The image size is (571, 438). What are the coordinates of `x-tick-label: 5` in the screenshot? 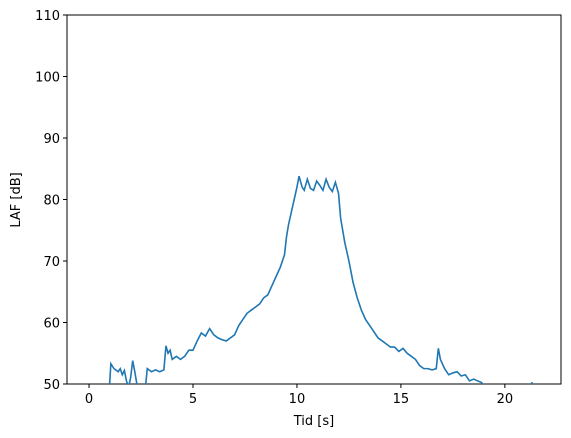 It's located at (193, 399).